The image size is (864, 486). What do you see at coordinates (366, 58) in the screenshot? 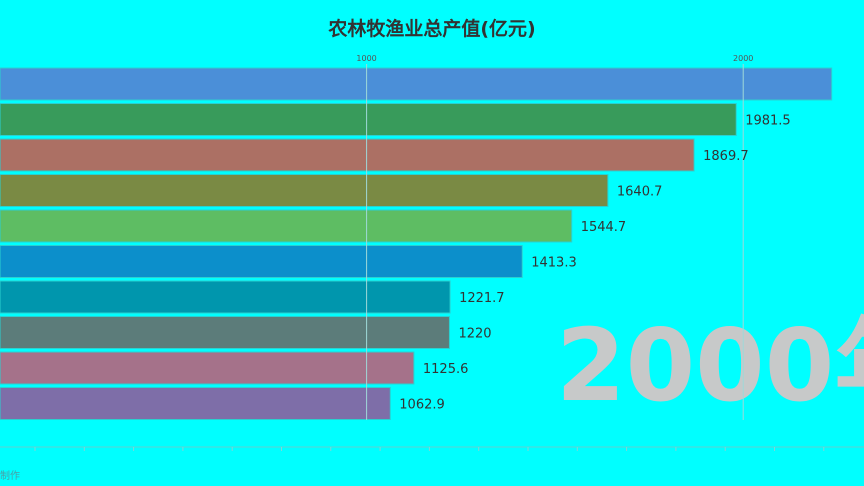
I see `tick-label: 1000` at bounding box center [366, 58].